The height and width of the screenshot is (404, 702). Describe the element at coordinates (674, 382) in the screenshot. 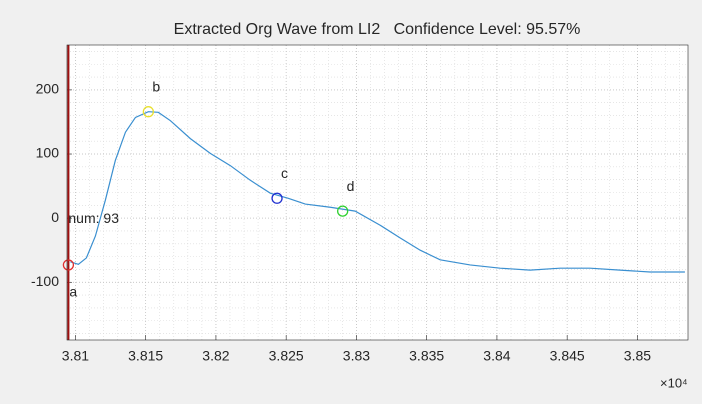

I see `x-exponent-label: ×10⁴` at that location.